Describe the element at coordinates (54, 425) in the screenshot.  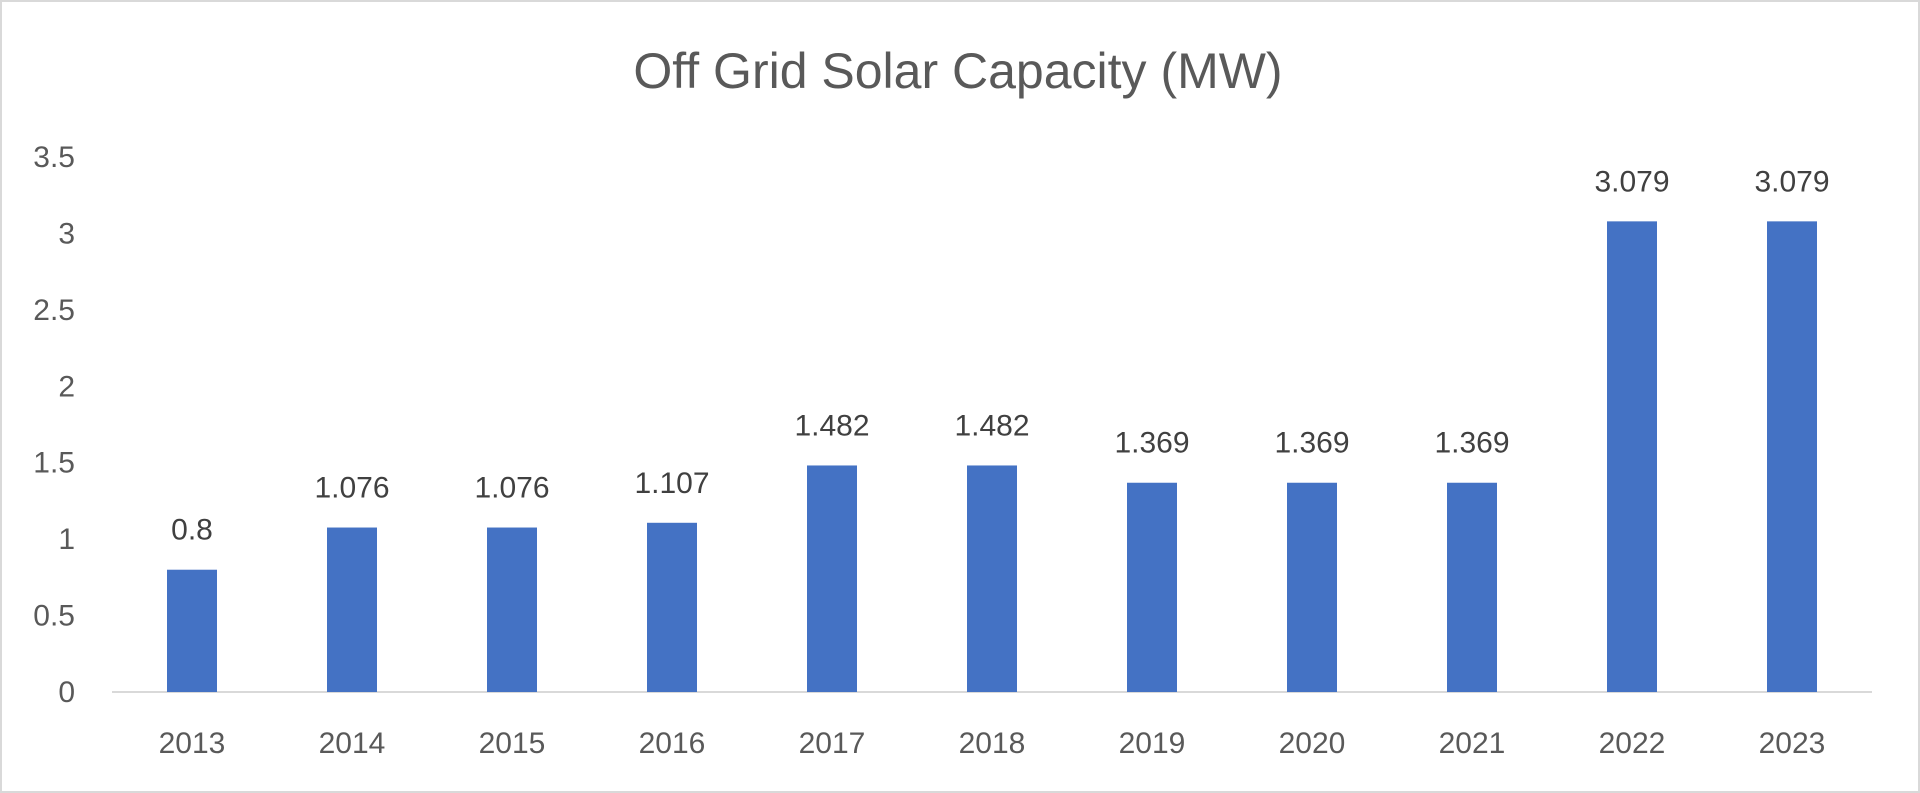
I see `y-axis: 0 0.5 1 1.5 2 2.5 3 3.5` at that location.